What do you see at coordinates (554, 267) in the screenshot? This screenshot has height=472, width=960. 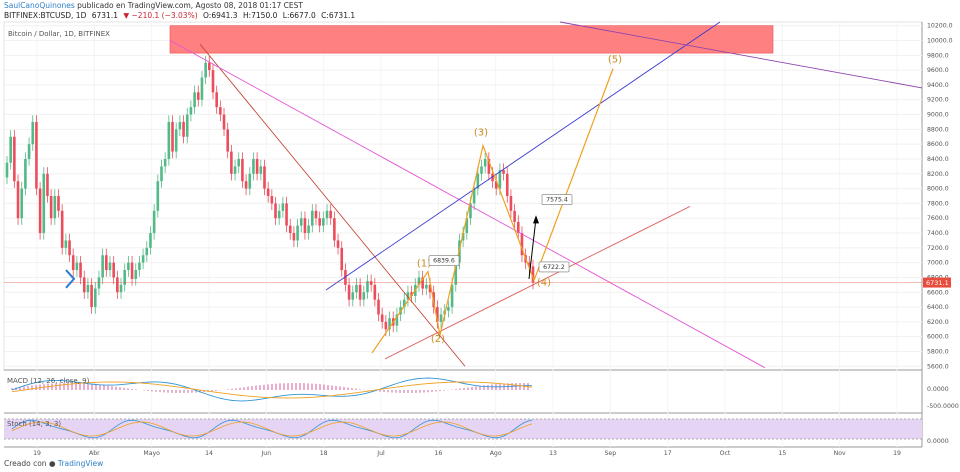 I see `price-callout-label: 6722.2` at bounding box center [554, 267].